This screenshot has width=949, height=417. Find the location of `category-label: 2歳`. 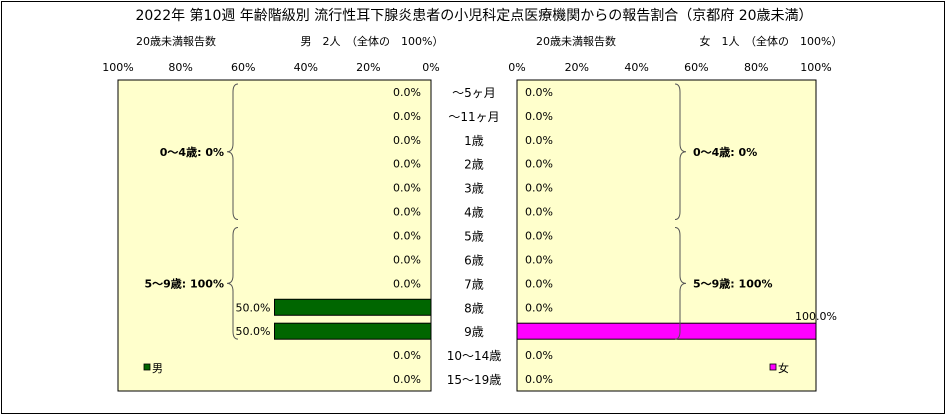

category-label: 2歳 is located at coordinates (474, 165).